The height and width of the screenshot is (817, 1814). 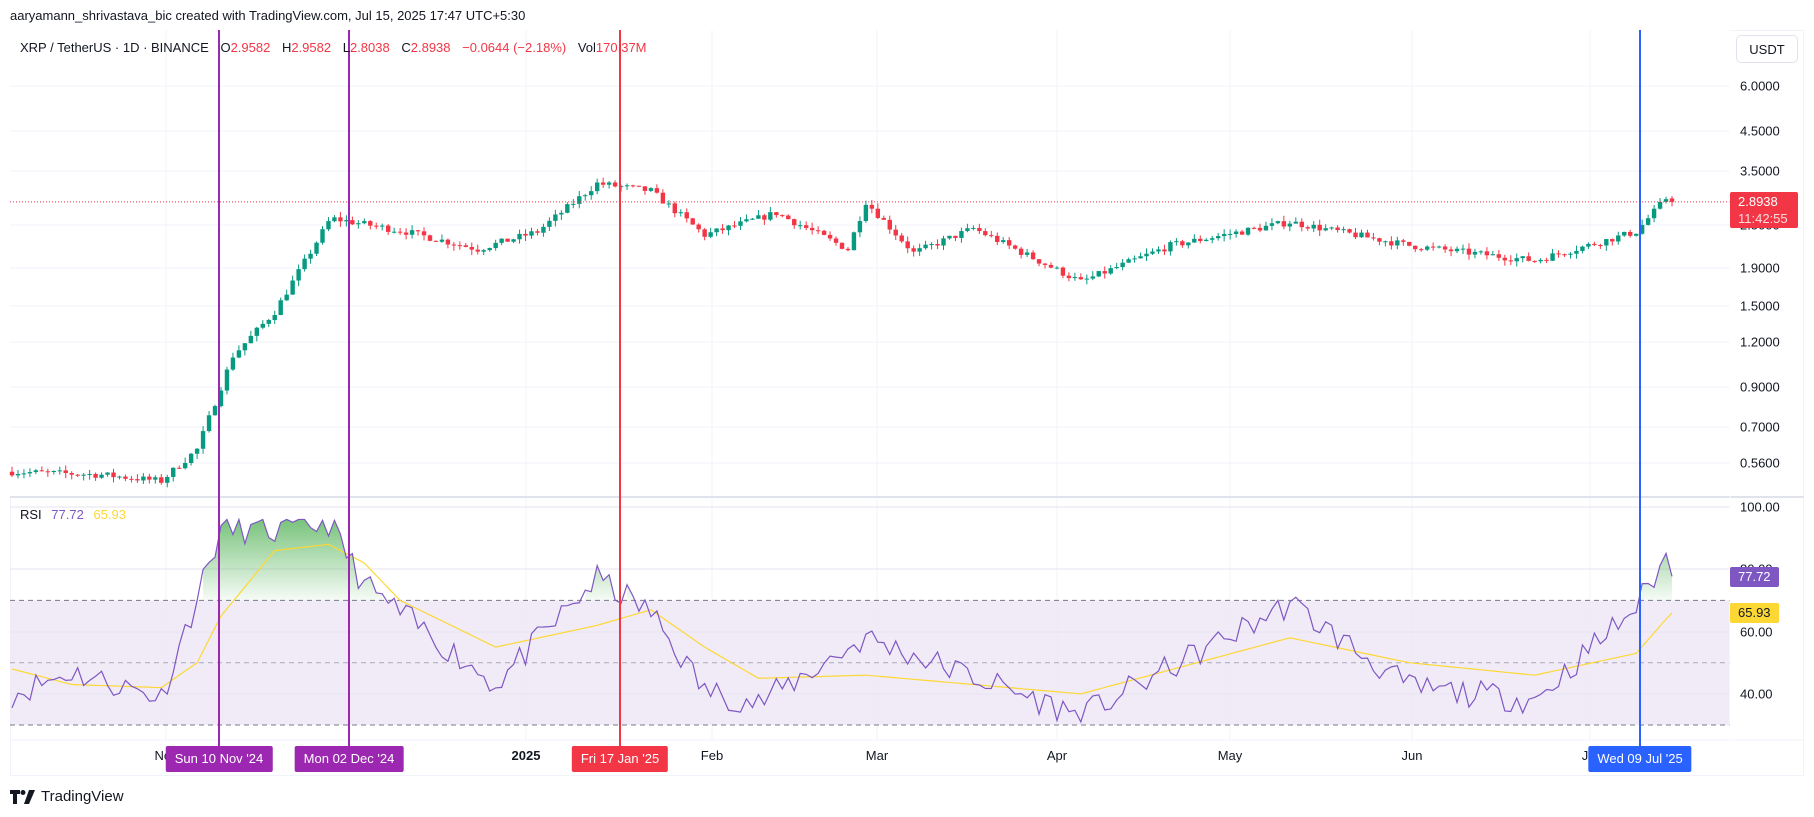 What do you see at coordinates (1760, 463) in the screenshot?
I see `price-axis-label: 0.5600` at bounding box center [1760, 463].